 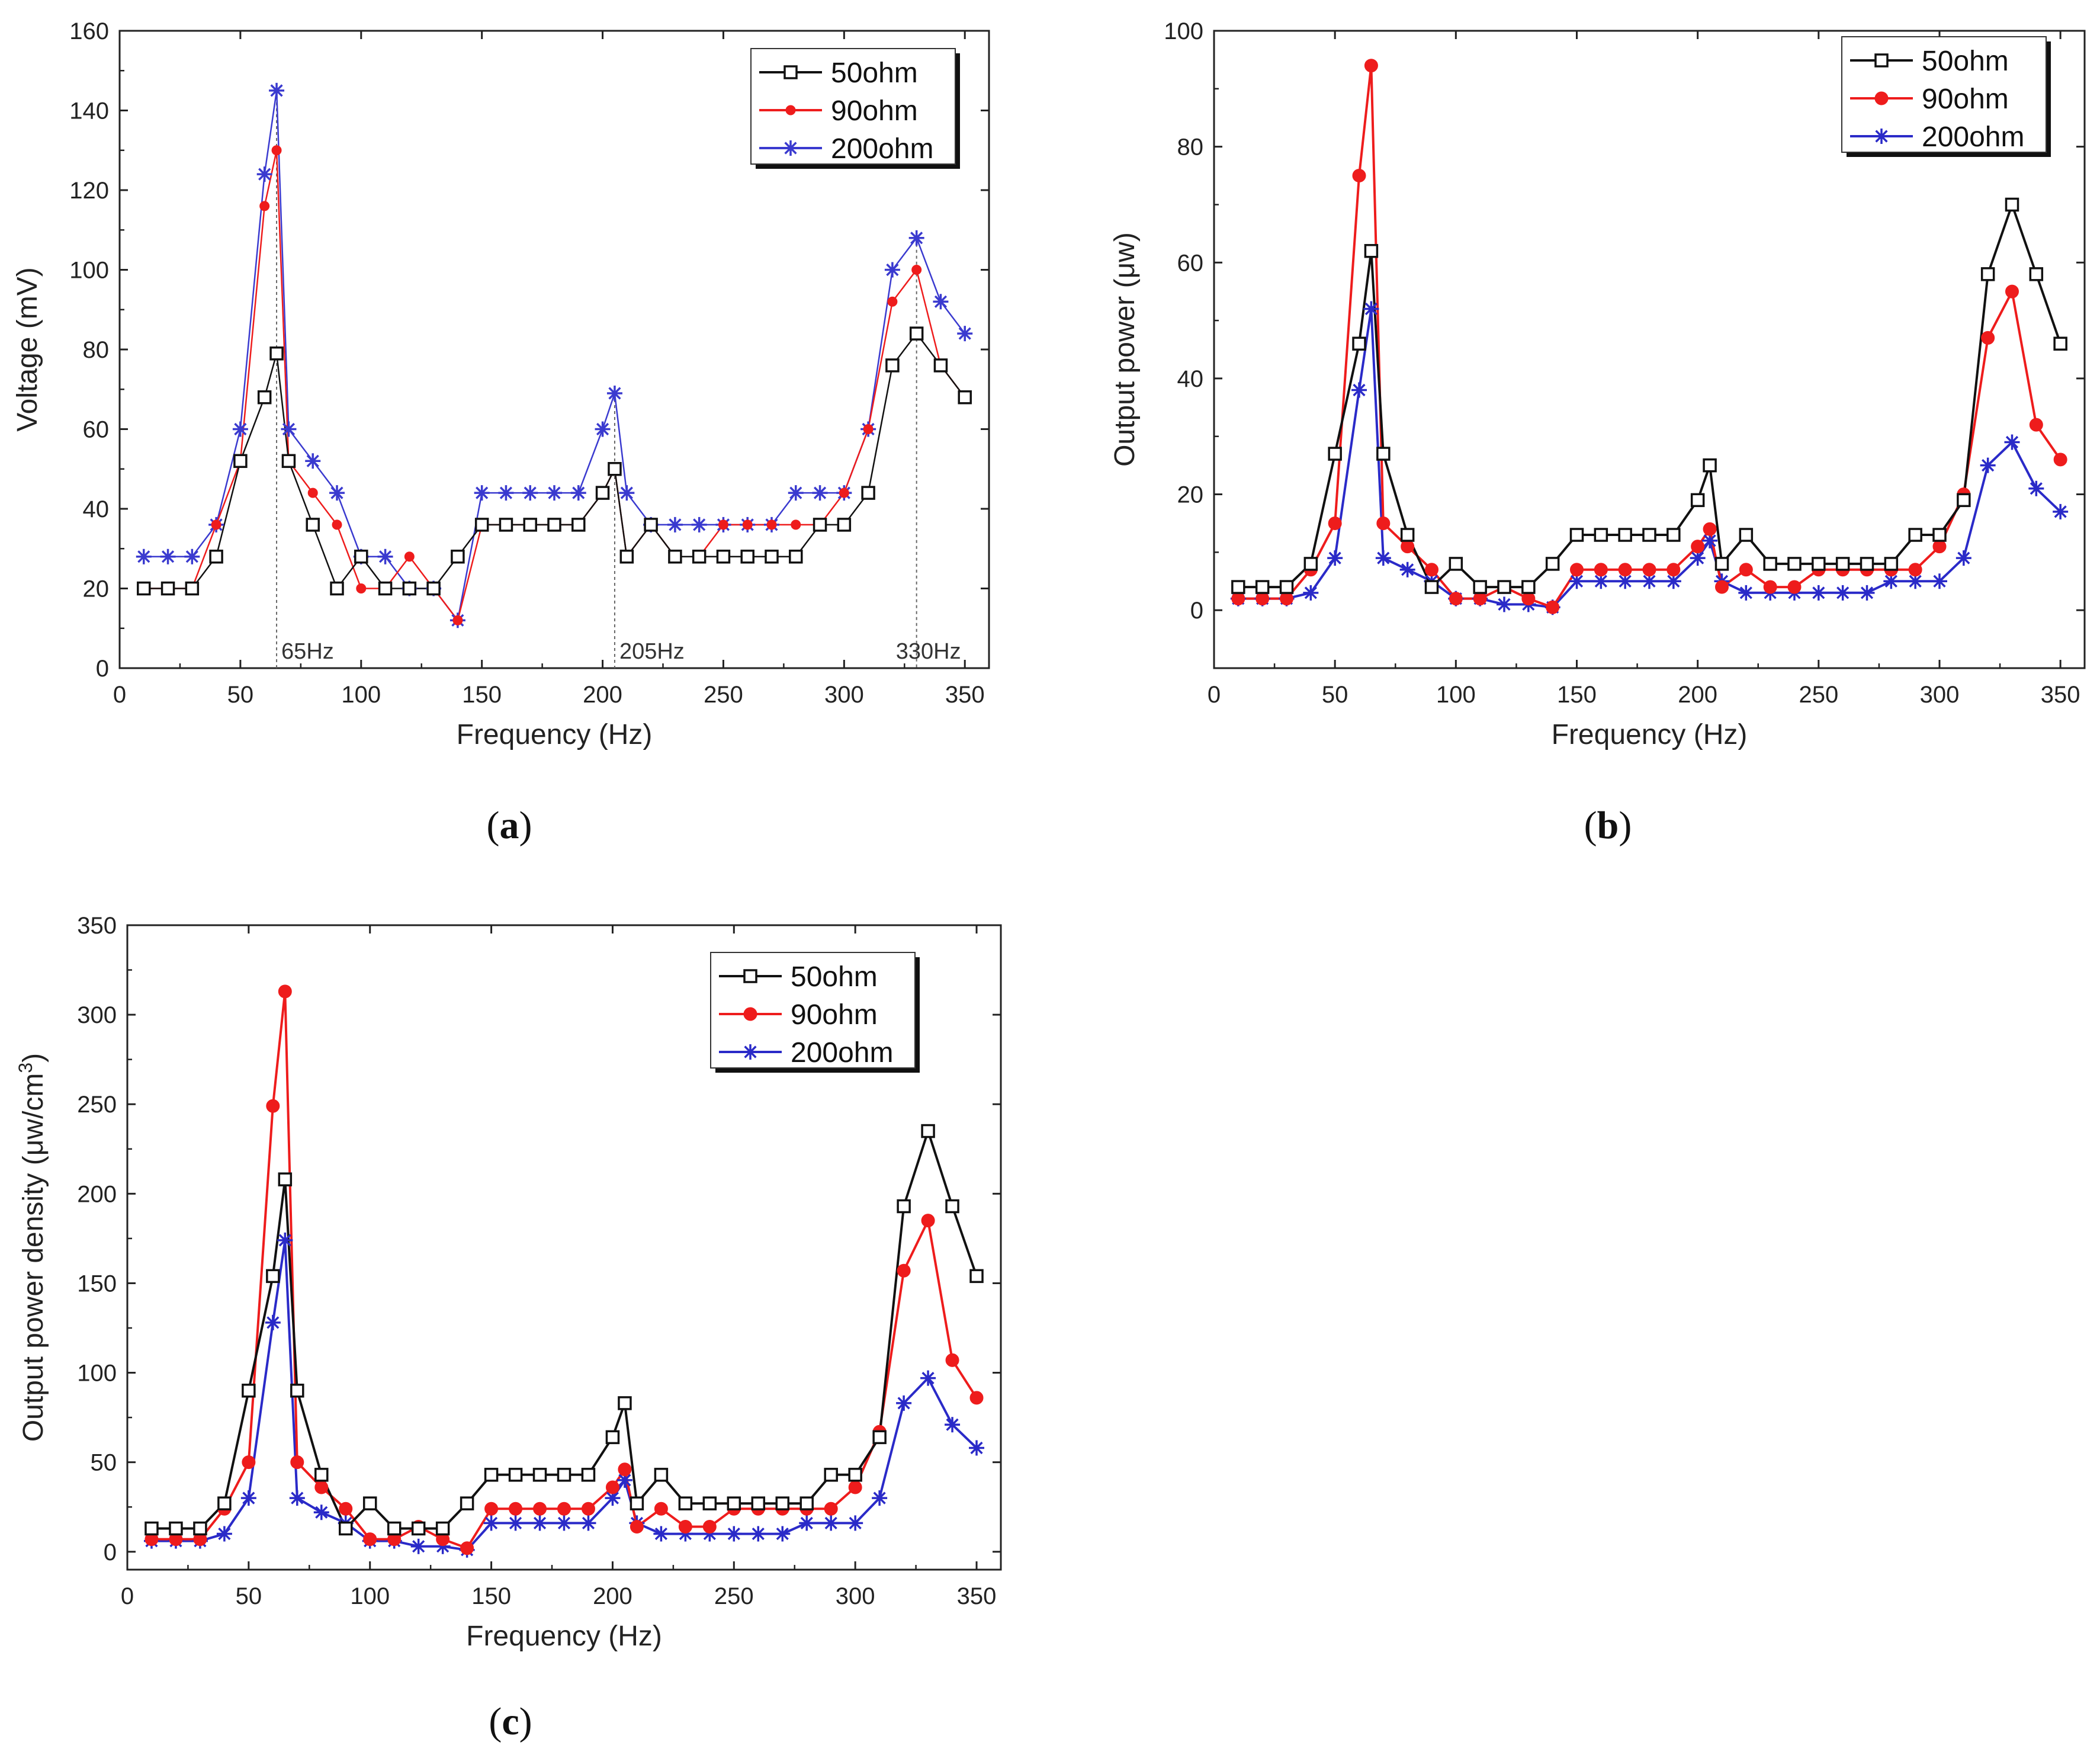 What do you see at coordinates (97, 1105) in the screenshot?
I see `y-tick-label: 250` at bounding box center [97, 1105].